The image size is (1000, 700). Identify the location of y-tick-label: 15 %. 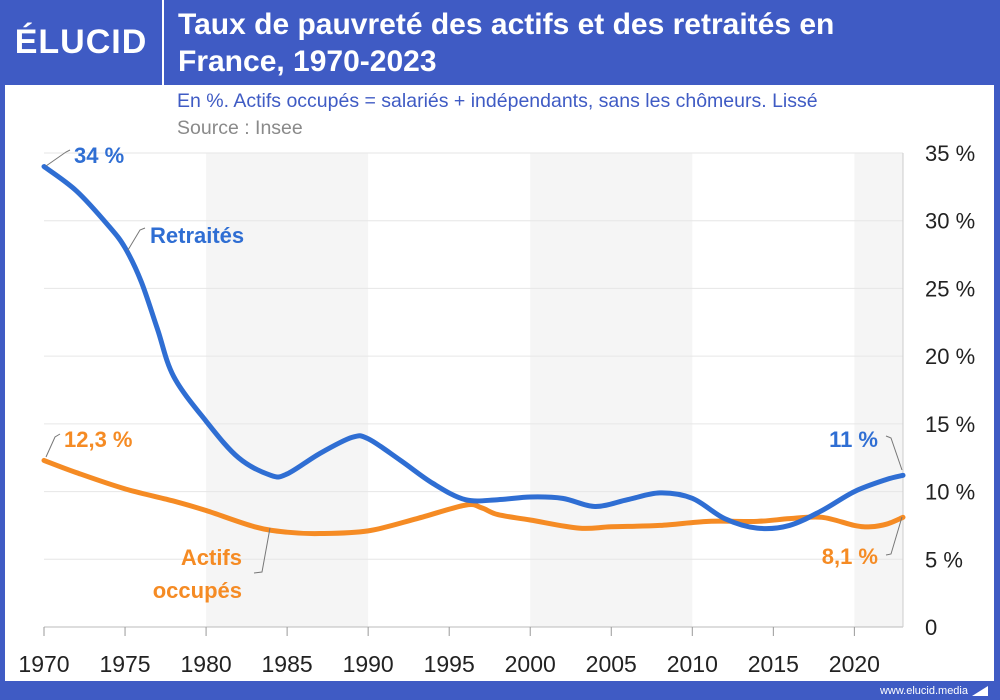
(950, 424).